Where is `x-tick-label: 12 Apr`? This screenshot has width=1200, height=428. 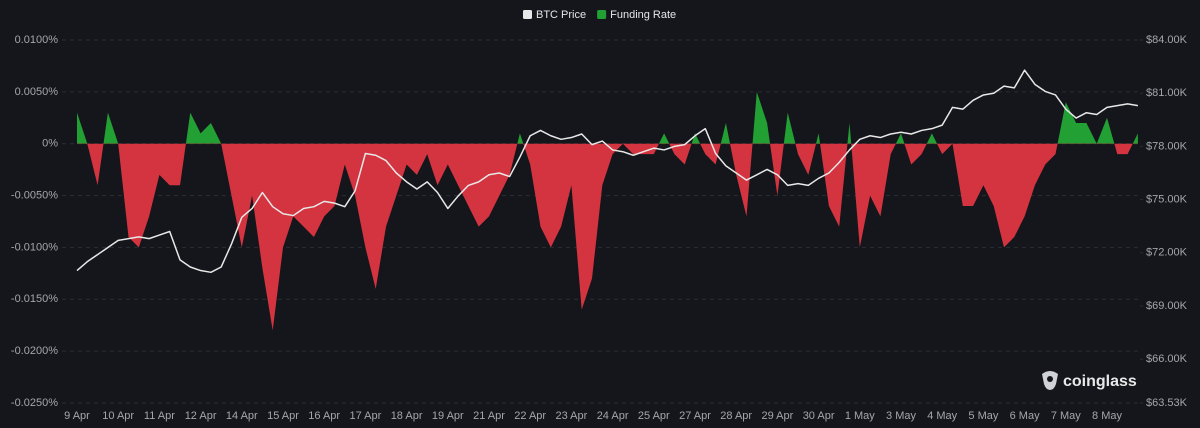
x-tick-label: 12 Apr is located at coordinates (201, 416).